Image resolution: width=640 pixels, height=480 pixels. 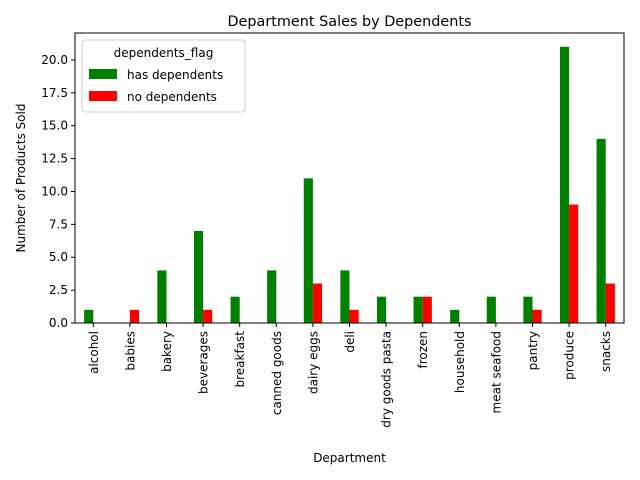 I want to click on legend-swatch-has-dependents, so click(x=103, y=74).